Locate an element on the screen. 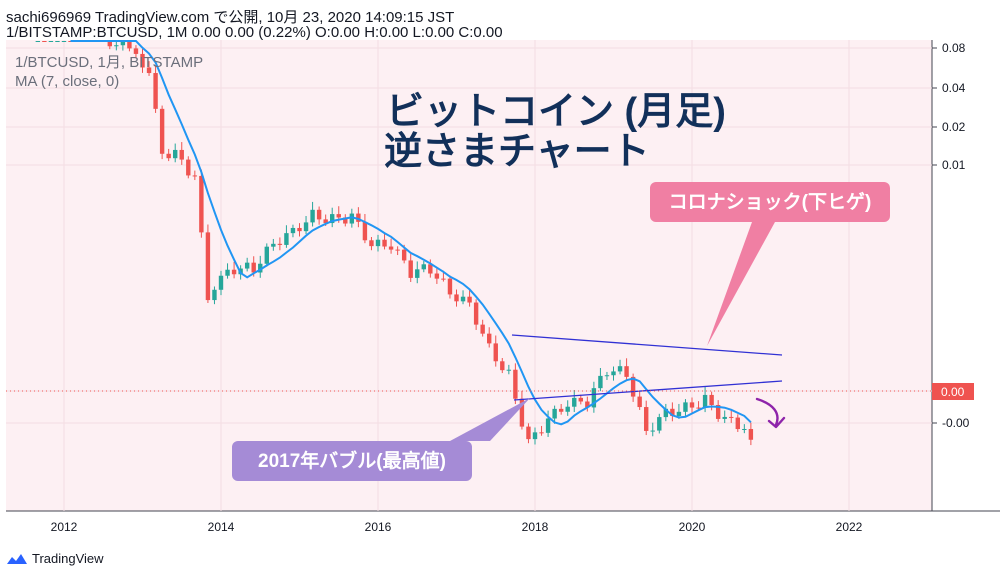  footer-brand: TradingView is located at coordinates (68, 558).